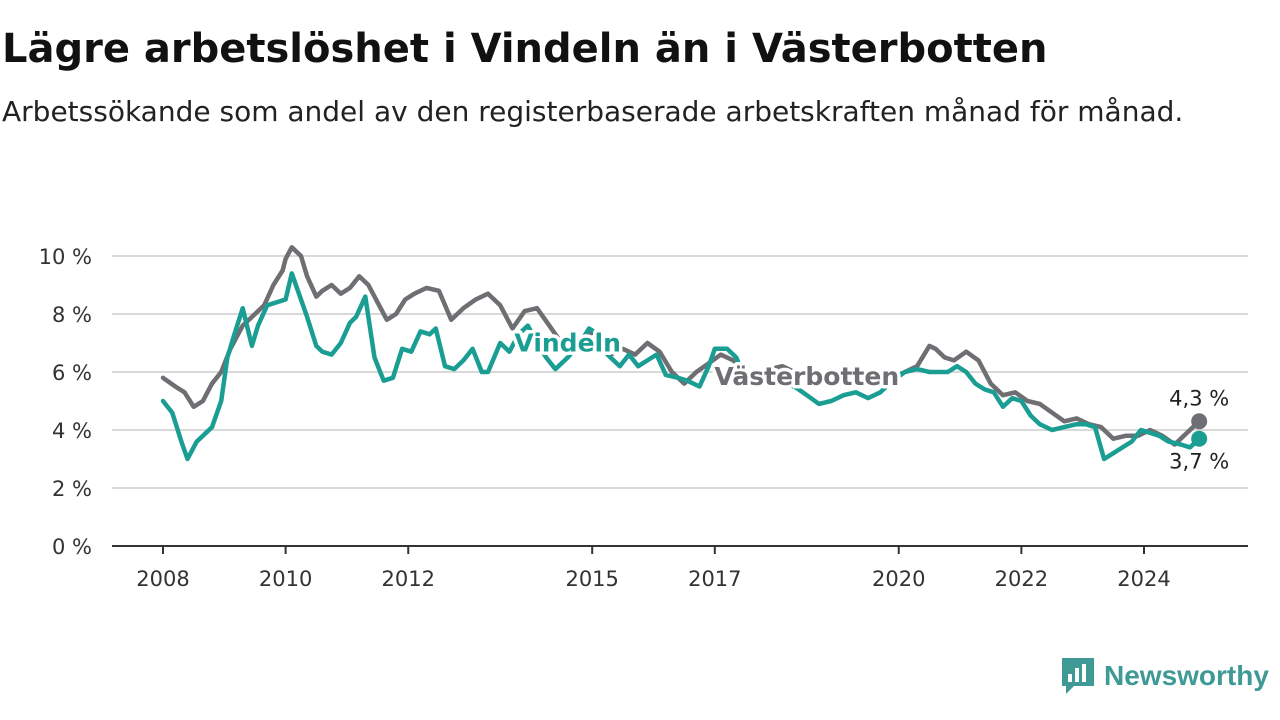 Image resolution: width=1280 pixels, height=720 pixels. What do you see at coordinates (72, 547) in the screenshot?
I see `y-tick-label: 0 %` at bounding box center [72, 547].